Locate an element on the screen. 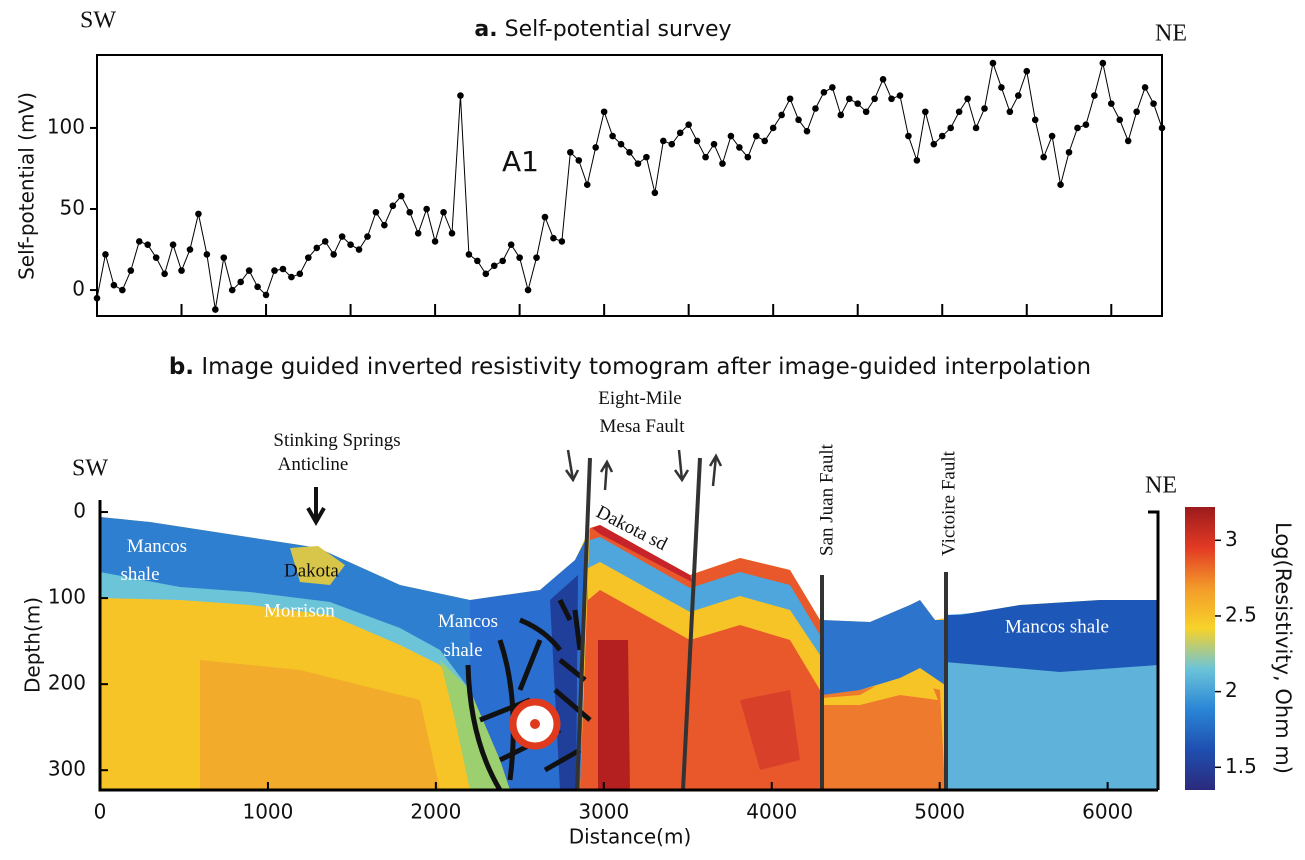 The image size is (1305, 860). x-tick-label: 1000 is located at coordinates (267, 812).